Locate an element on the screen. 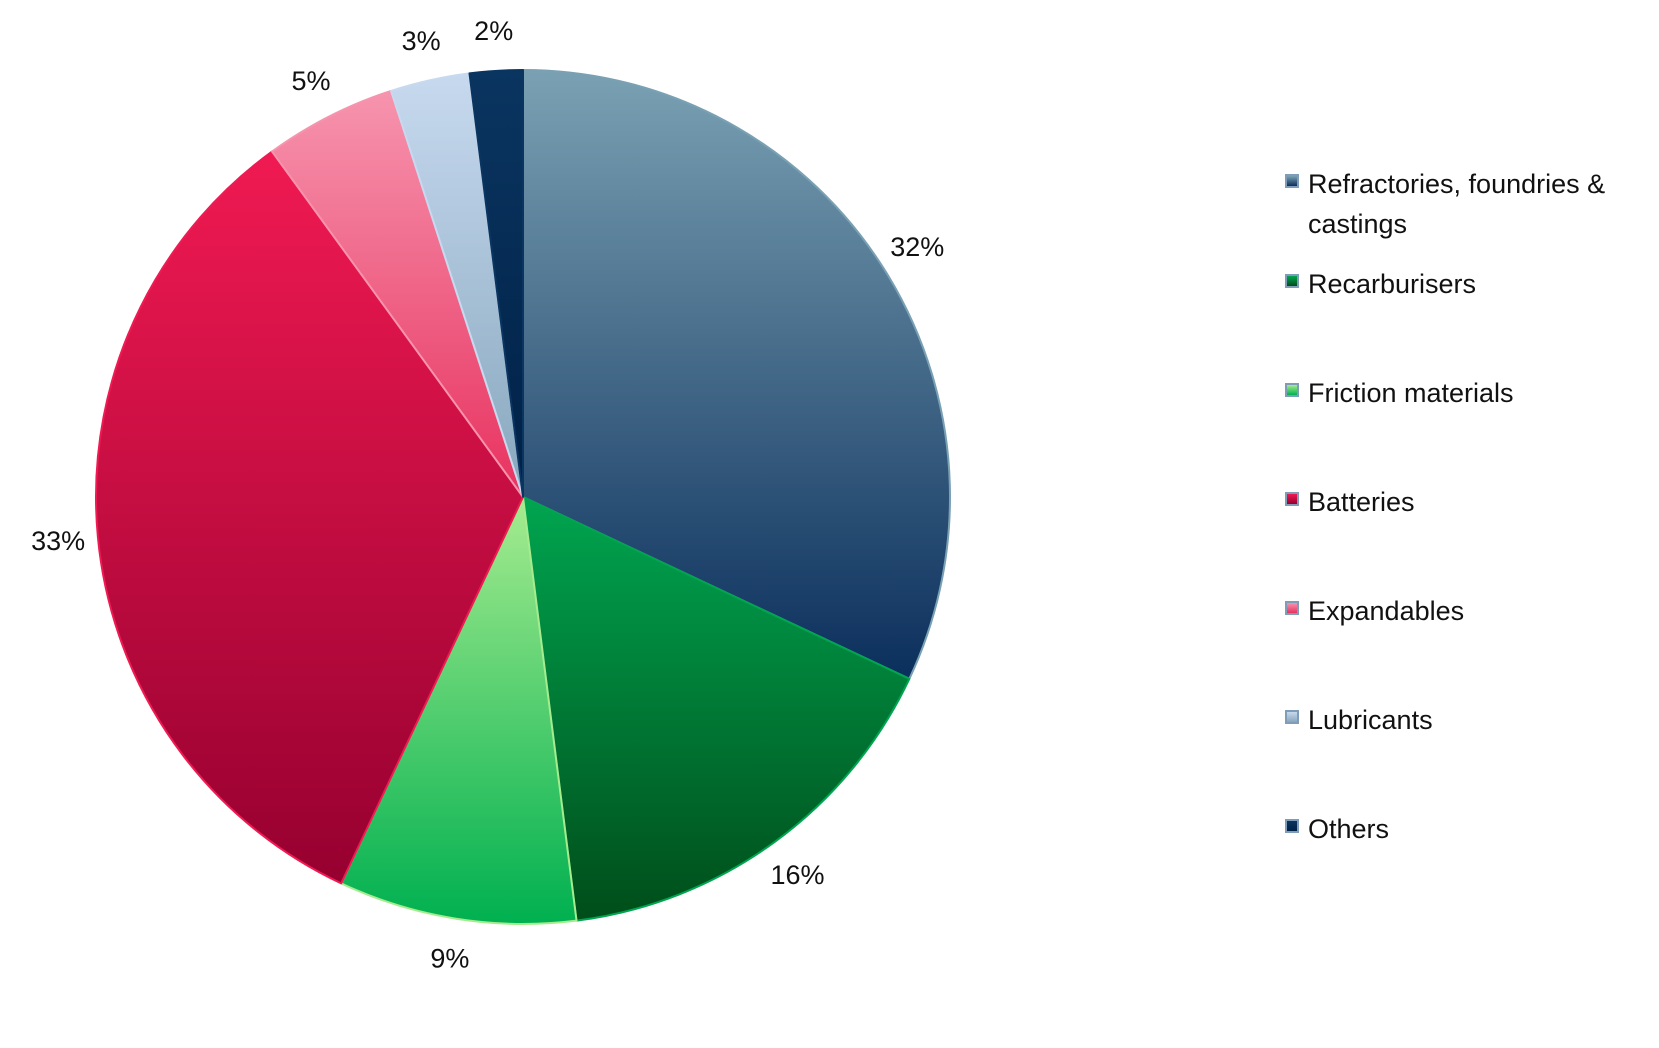  legend-label-batteries: Batteries is located at coordinates (1361, 502).